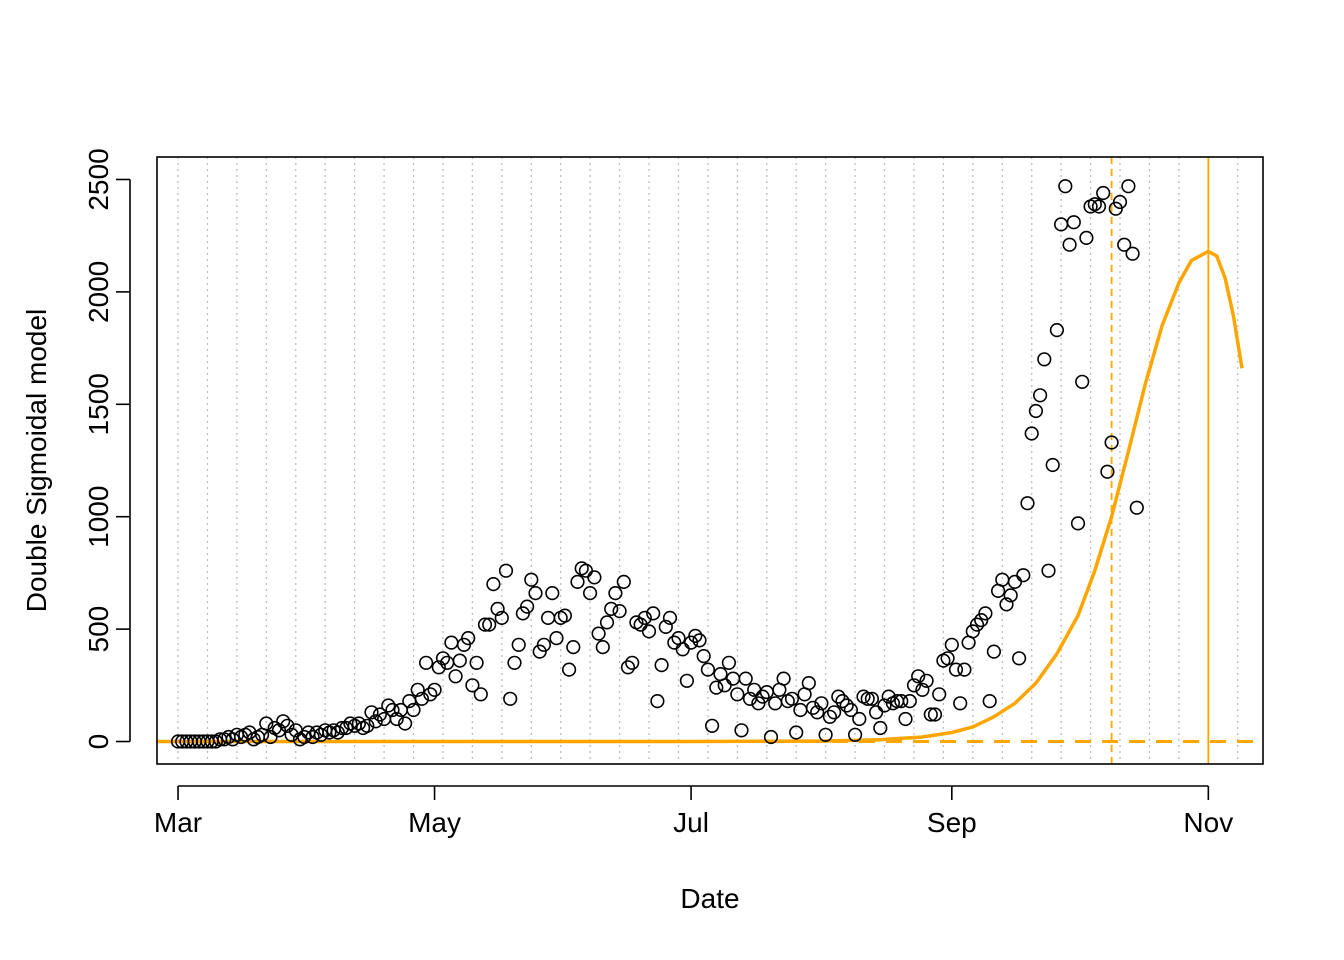  I want to click on y-tick-label: 2000, so click(98, 292).